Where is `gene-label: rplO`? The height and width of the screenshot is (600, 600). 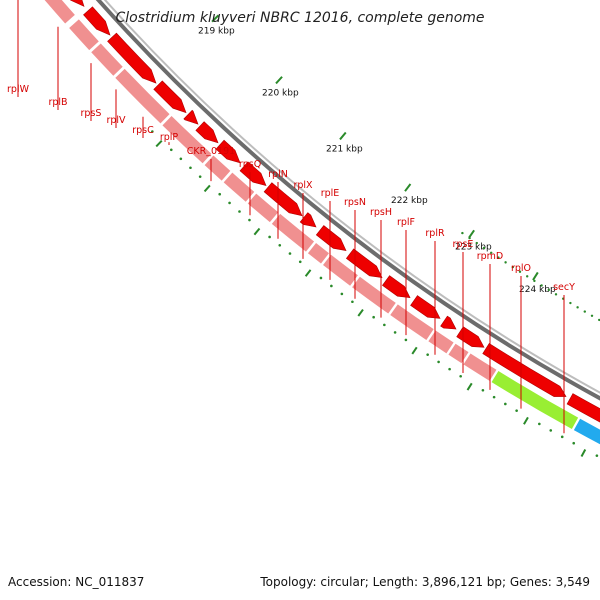
gene-label: rplO is located at coordinates (521, 268).